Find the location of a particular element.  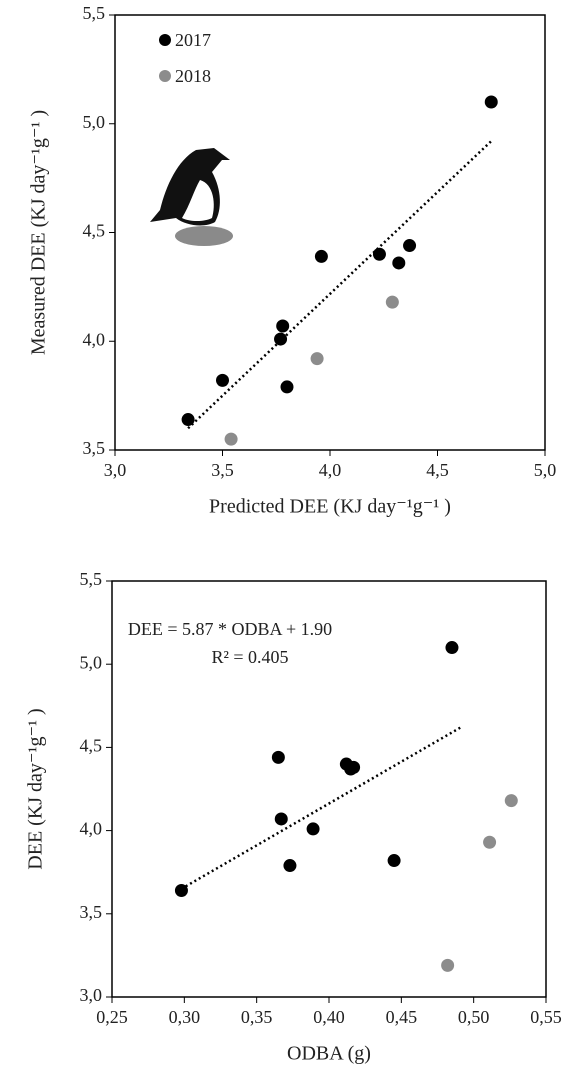

x-tick-label: 0,40 is located at coordinates (329, 1017).